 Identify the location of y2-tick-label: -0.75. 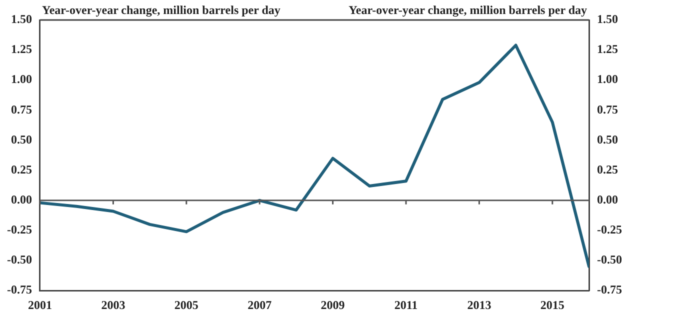
(609, 289).